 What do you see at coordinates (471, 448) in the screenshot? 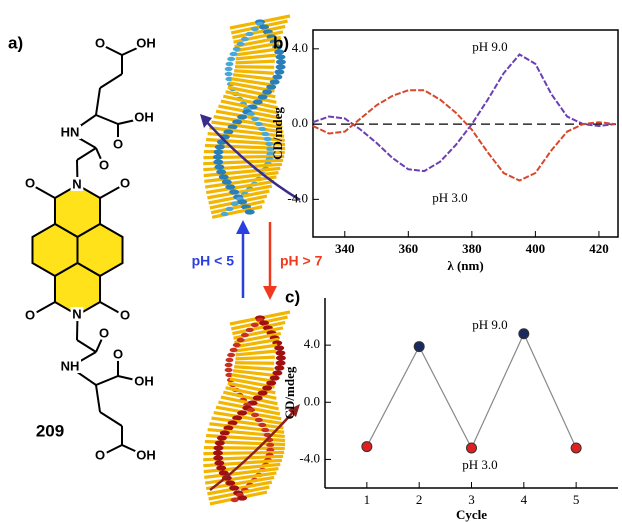
I see `point` at bounding box center [471, 448].